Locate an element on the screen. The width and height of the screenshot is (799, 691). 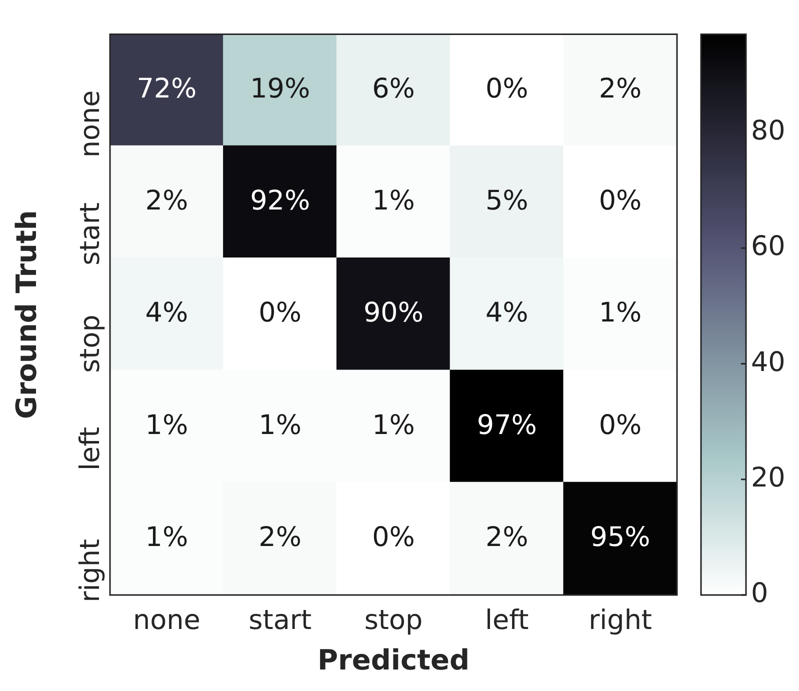
color-bar-label: 60 is located at coordinates (768, 246).